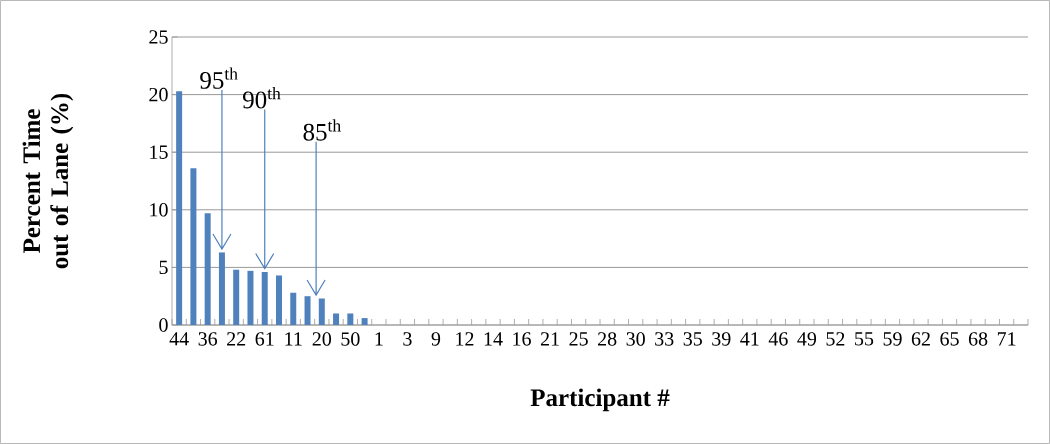 This screenshot has height=444, width=1050. I want to click on x-tick-label: 1, so click(379, 339).